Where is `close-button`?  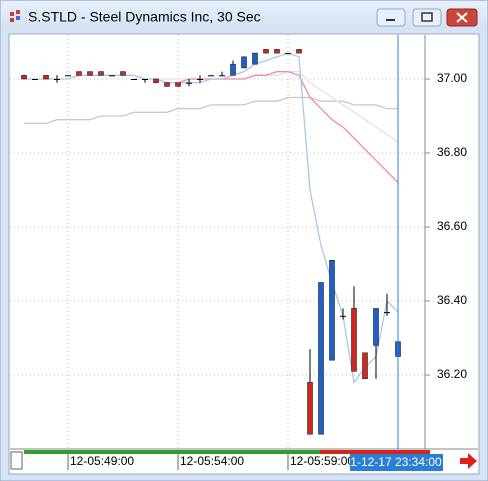 close-button is located at coordinates (462, 17).